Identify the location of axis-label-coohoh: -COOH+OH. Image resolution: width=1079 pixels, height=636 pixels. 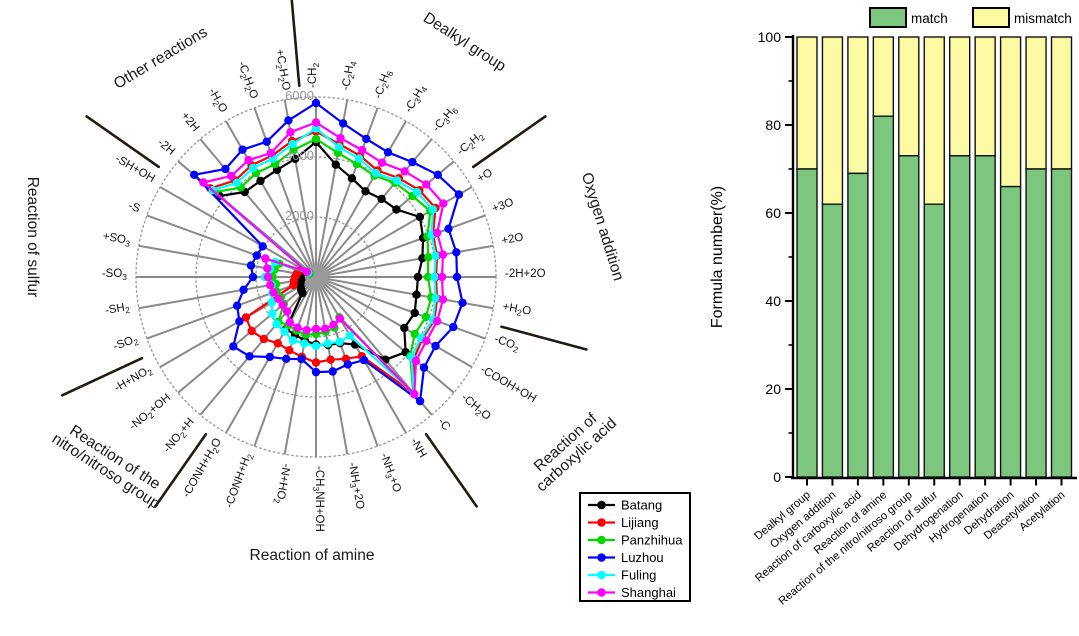
(508, 385).